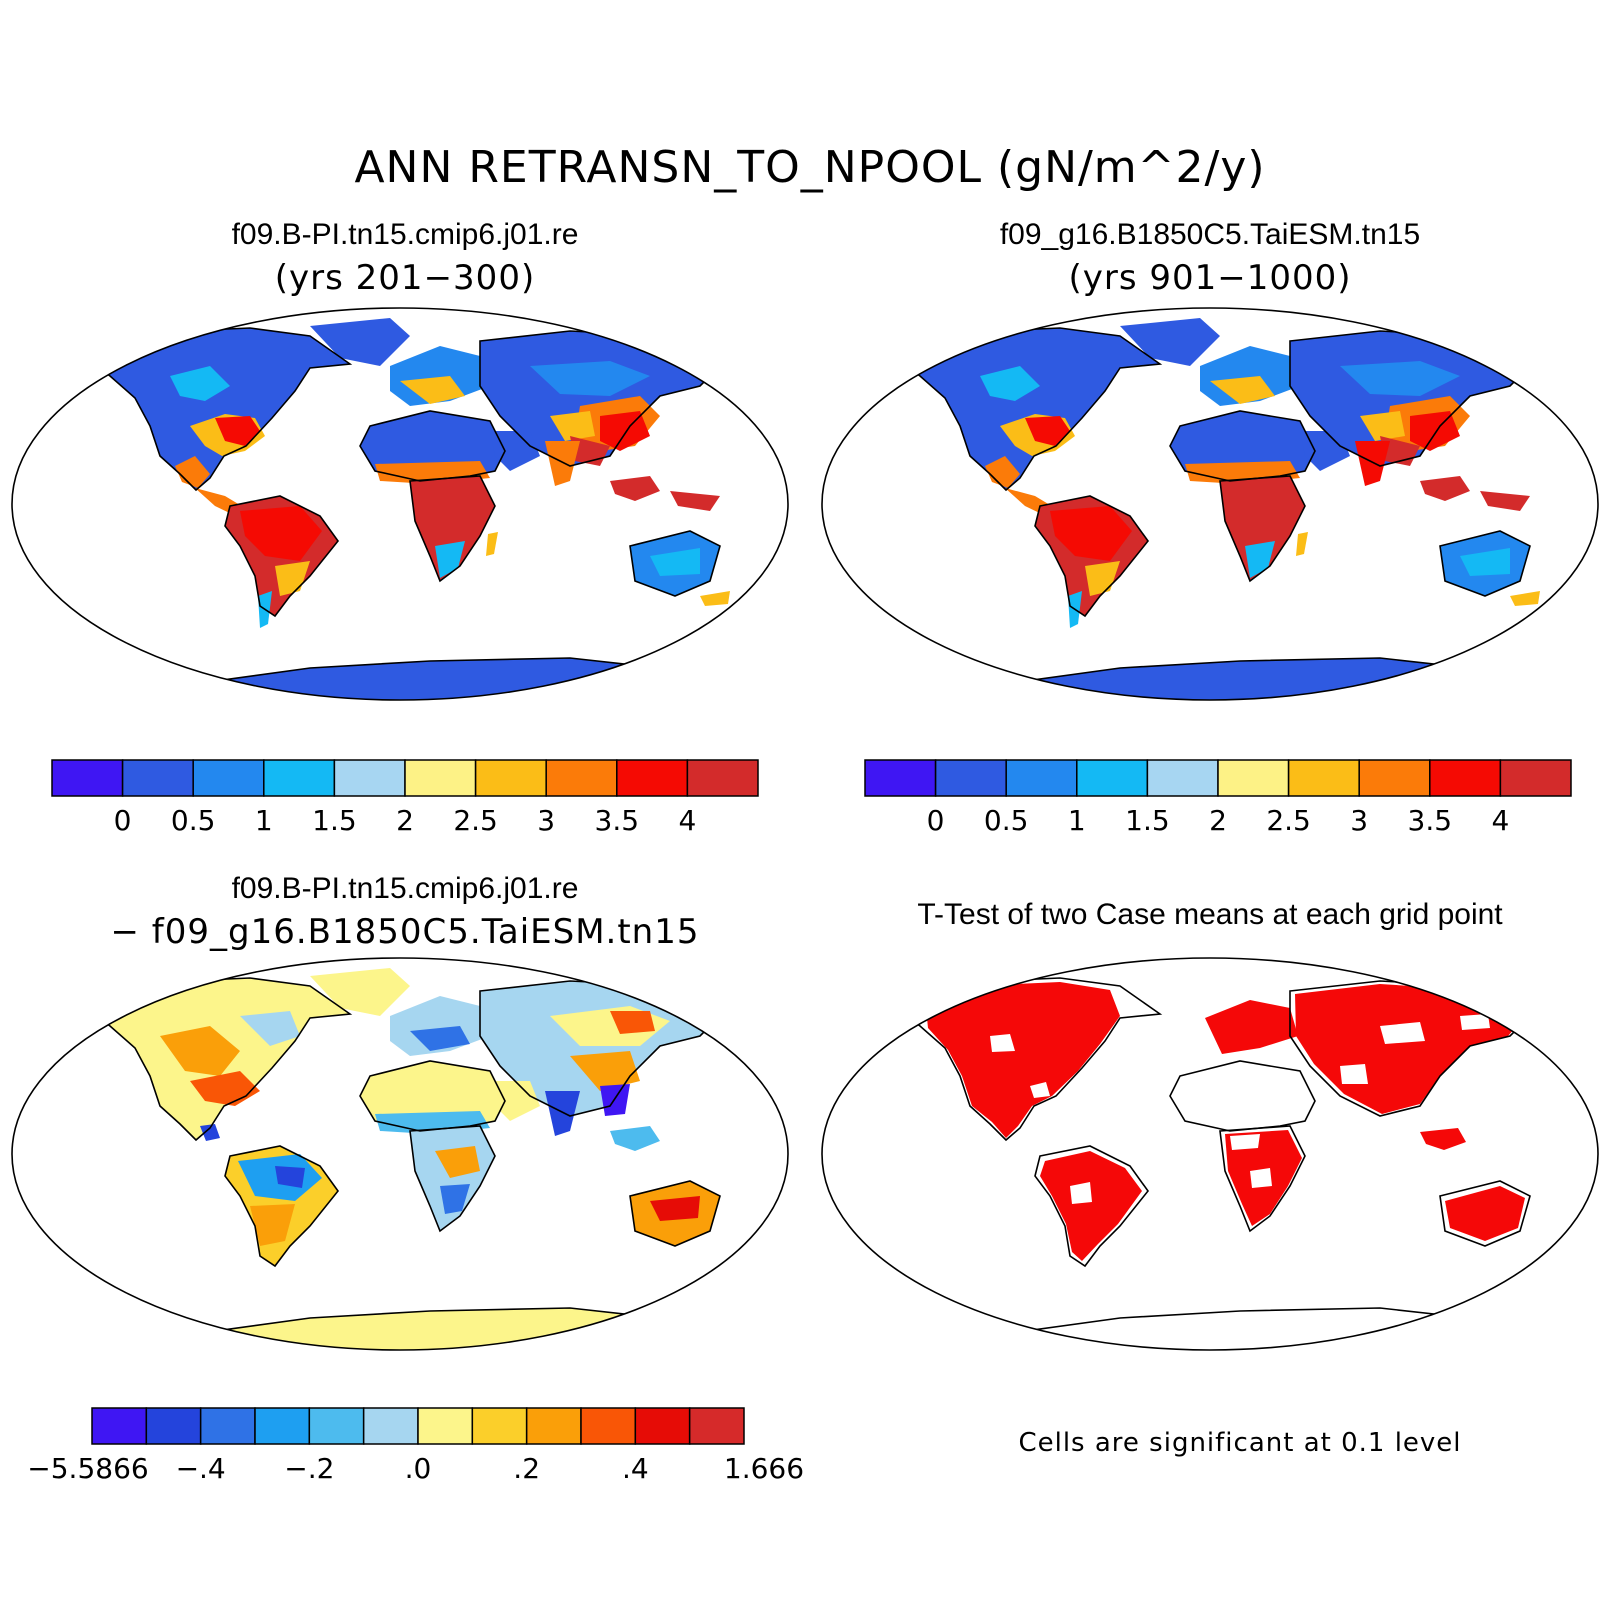 The image size is (1620, 1620). Describe the element at coordinates (405, 888) in the screenshot. I see `panel3-title: f09.B-PI.tn15.cmip6.j01.re` at that location.